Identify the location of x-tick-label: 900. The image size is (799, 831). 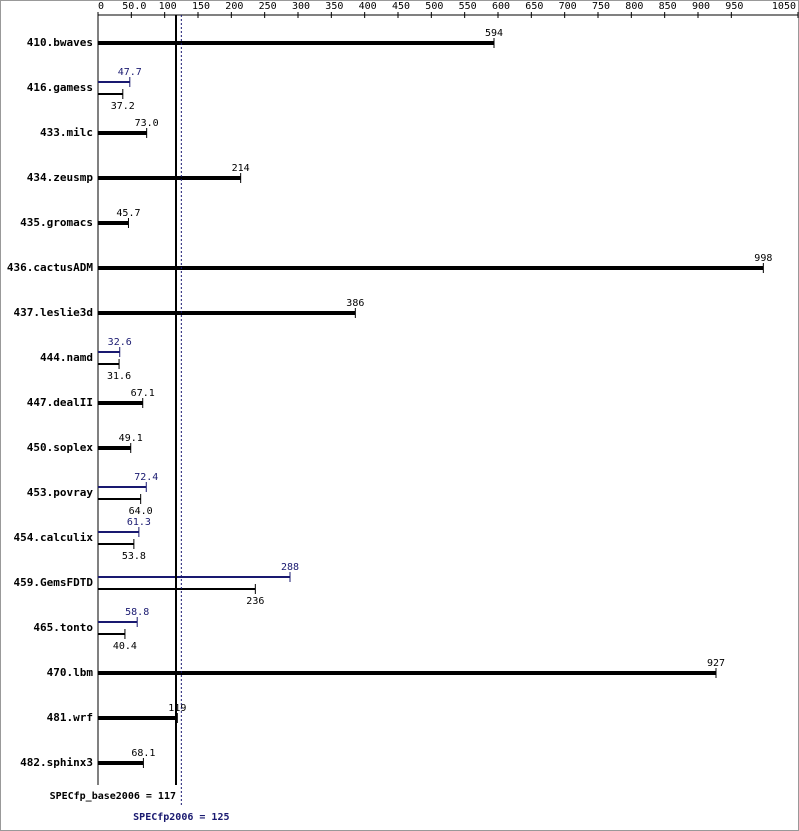
(701, 6).